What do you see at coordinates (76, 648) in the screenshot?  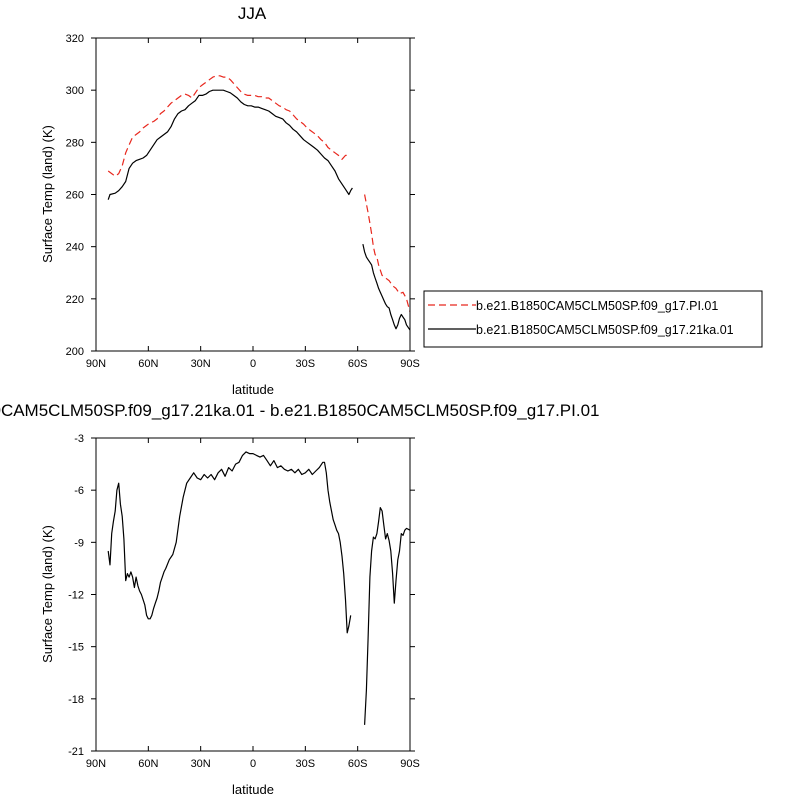 I see `bottom-y-tick-label: -15` at bounding box center [76, 648].